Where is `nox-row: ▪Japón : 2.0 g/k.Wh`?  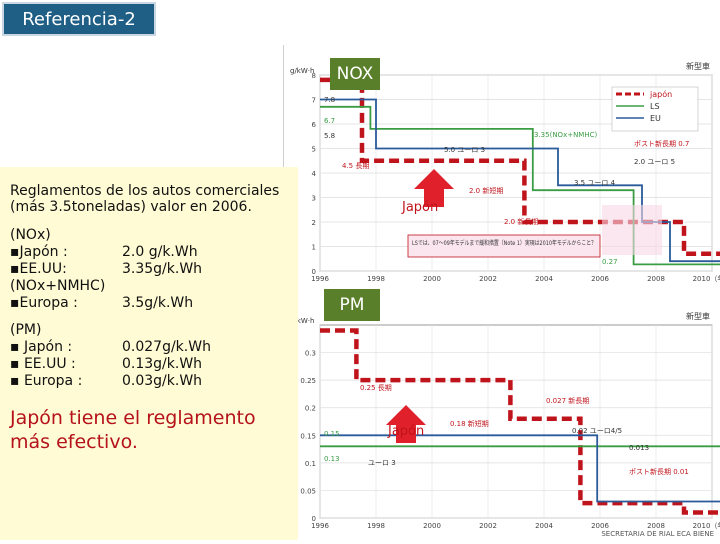 nox-row: ▪Japón : 2.0 g/k.Wh is located at coordinates (149, 252).